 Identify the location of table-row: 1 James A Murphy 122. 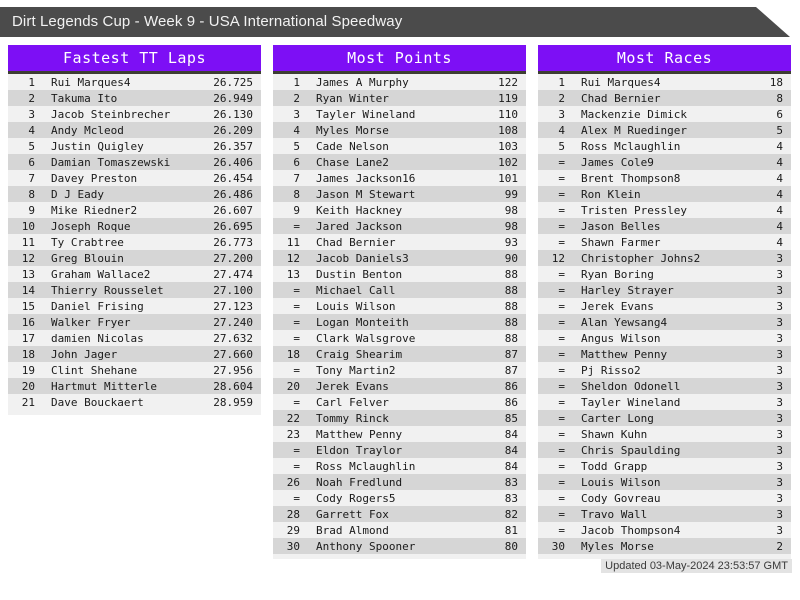
(399, 82).